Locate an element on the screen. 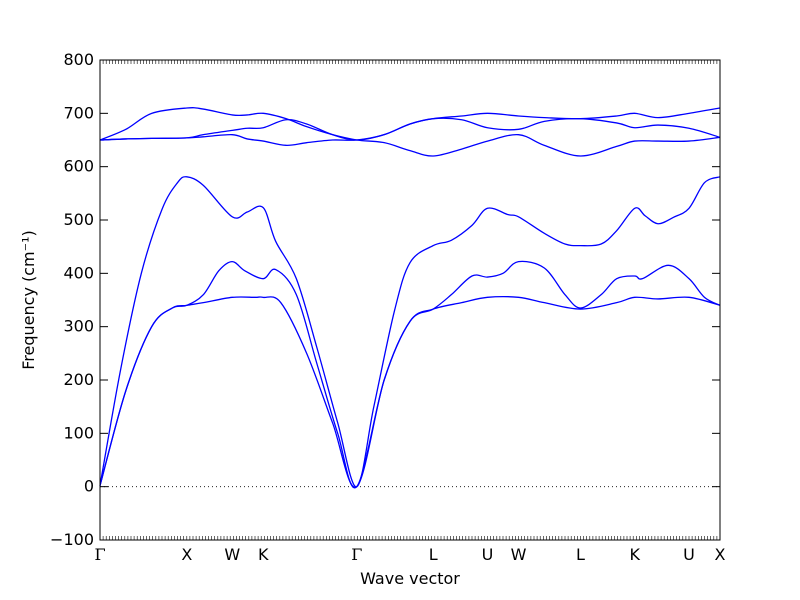 The width and height of the screenshot is (800, 600). y-tick-label: 400 is located at coordinates (78, 272).